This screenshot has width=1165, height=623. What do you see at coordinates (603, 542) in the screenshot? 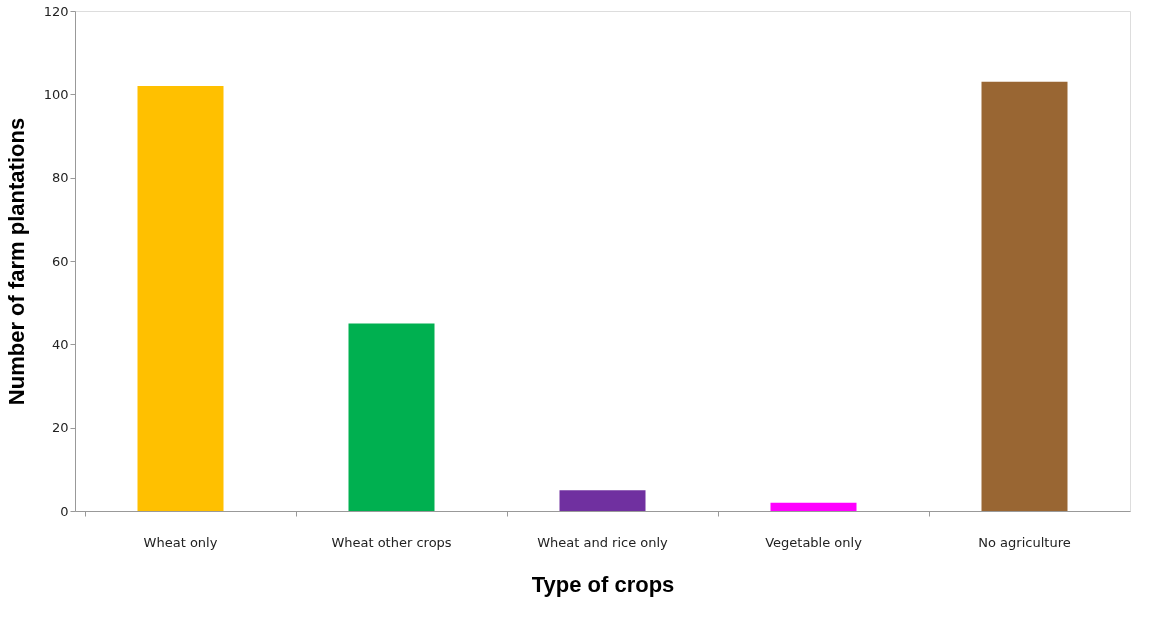
I see `x-tick-label: Wheat and rice only` at bounding box center [603, 542].